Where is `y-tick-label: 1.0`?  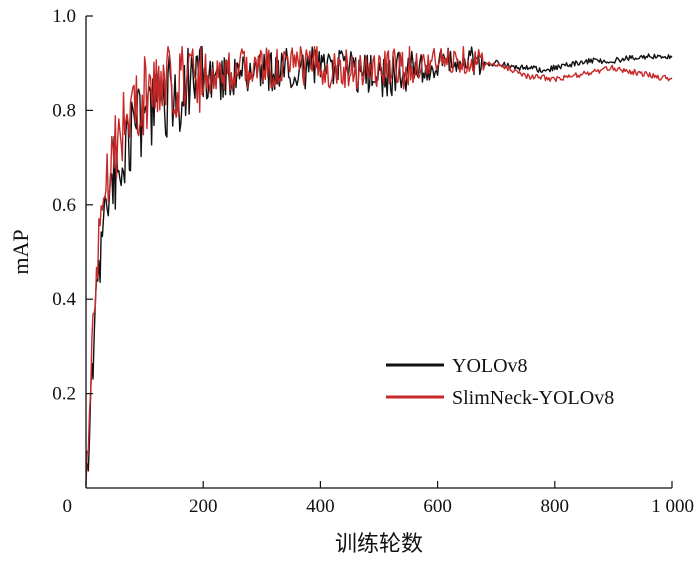
y-tick-label: 1.0 is located at coordinates (64, 16).